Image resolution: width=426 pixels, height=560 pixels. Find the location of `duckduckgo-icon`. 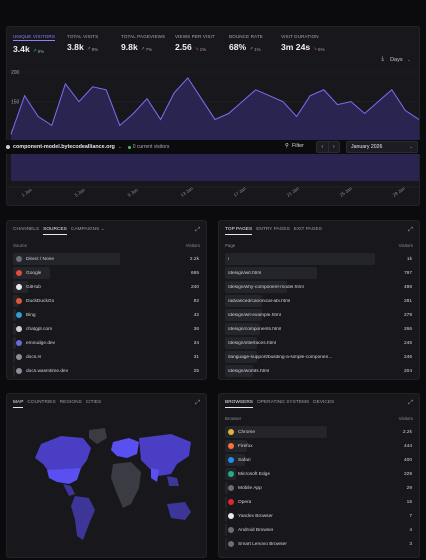

duckduckgo-icon is located at coordinates (19, 301).